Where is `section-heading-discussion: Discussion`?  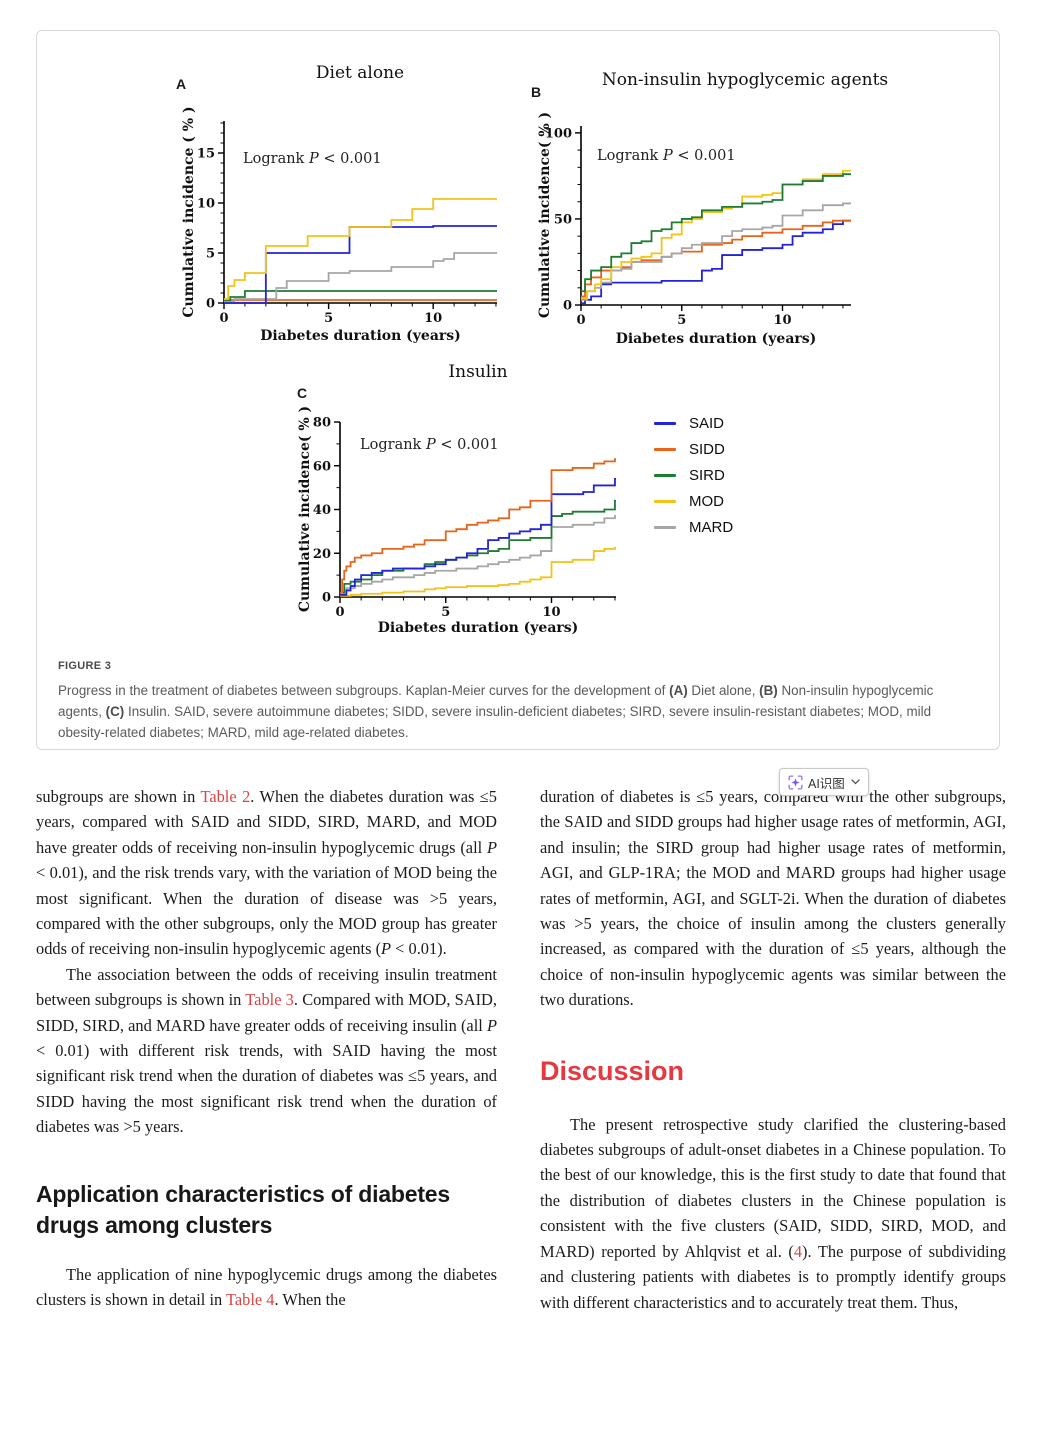
section-heading-discussion: Discussion is located at coordinates (612, 1070).